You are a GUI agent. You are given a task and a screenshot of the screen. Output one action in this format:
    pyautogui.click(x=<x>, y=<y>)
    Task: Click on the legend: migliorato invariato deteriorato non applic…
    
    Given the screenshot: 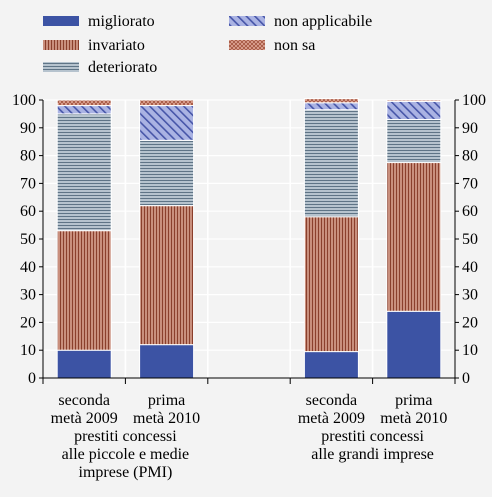 What is the action you would take?
    pyautogui.click(x=207, y=44)
    